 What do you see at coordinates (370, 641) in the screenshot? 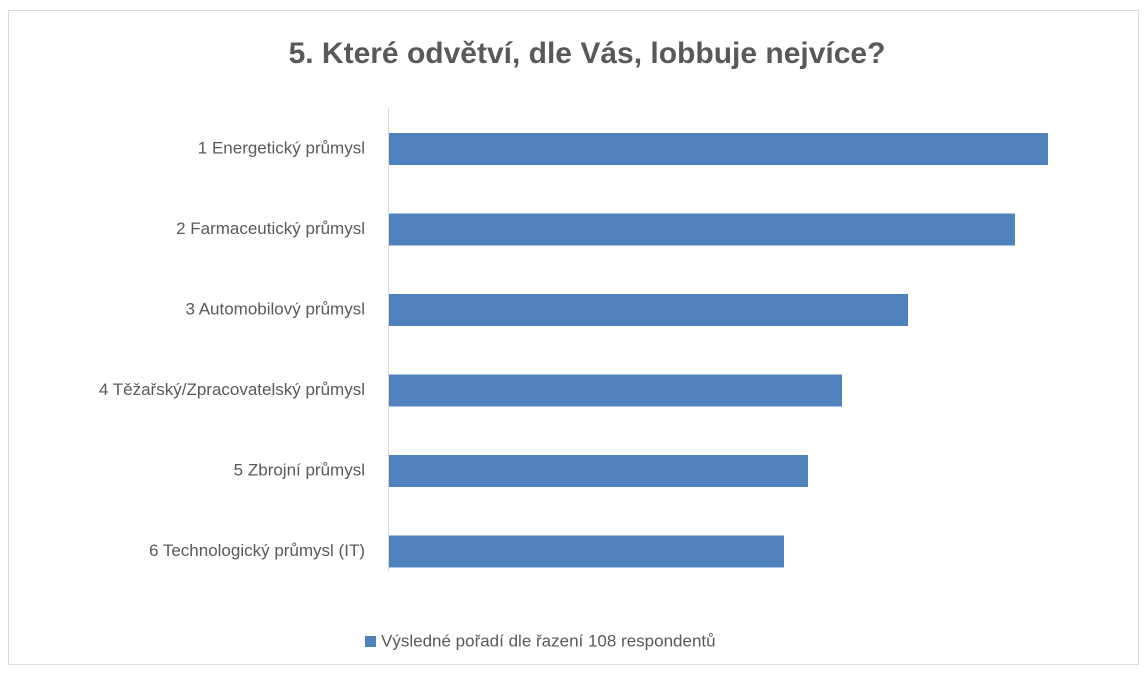
I see `legend-swatch` at bounding box center [370, 641].